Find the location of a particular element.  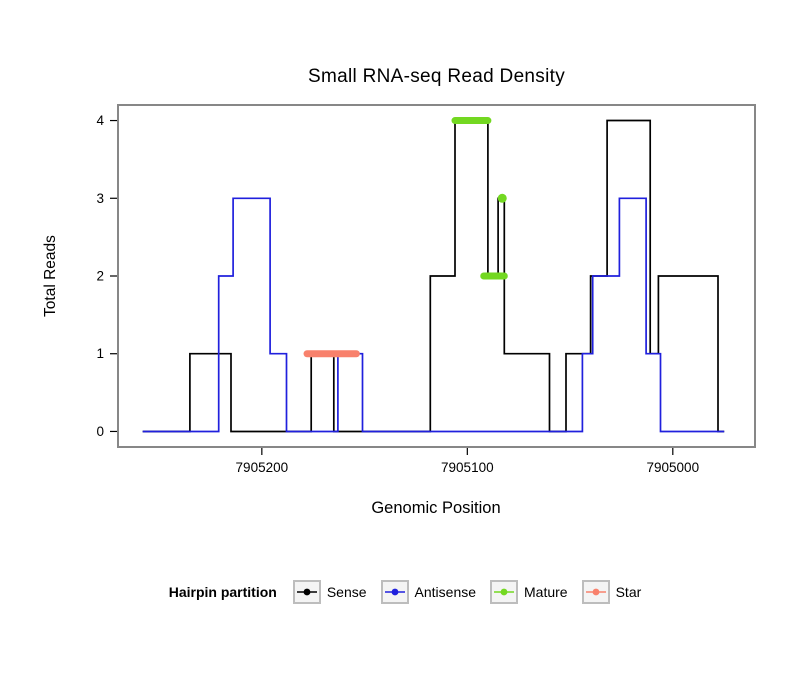

legend-key-star-icon is located at coordinates (595, 592).